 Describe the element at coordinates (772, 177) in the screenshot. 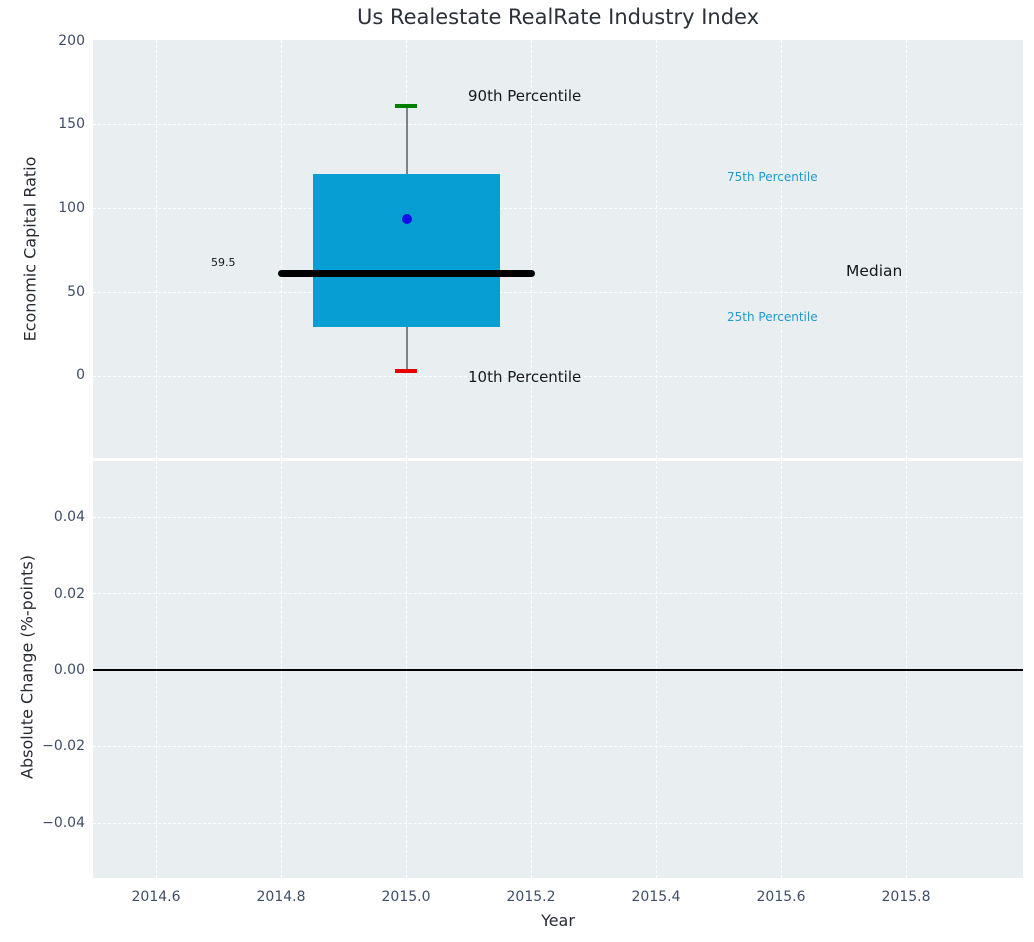

I see `annotation-75th-percentile: 75th Percentile` at that location.